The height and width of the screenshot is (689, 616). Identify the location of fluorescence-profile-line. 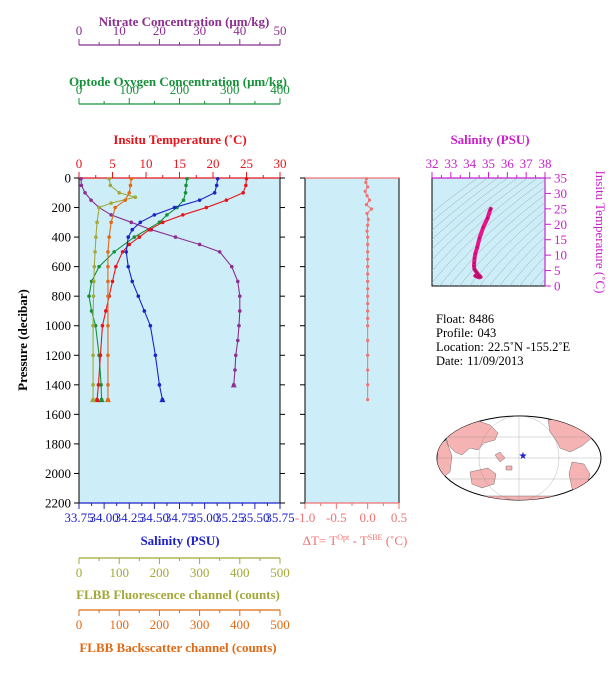
(115, 289).